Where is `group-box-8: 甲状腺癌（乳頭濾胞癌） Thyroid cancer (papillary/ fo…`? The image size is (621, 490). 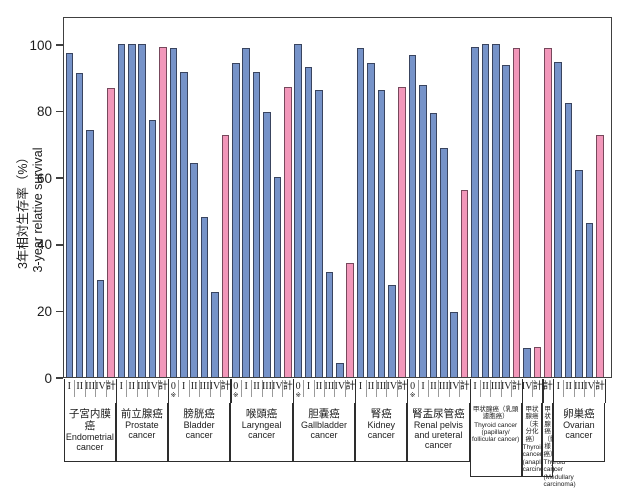
group-box-8: 甲状腺癌（乳頭濾胞癌） Thyroid cancer (papillary/ fo… is located at coordinates (495, 440).